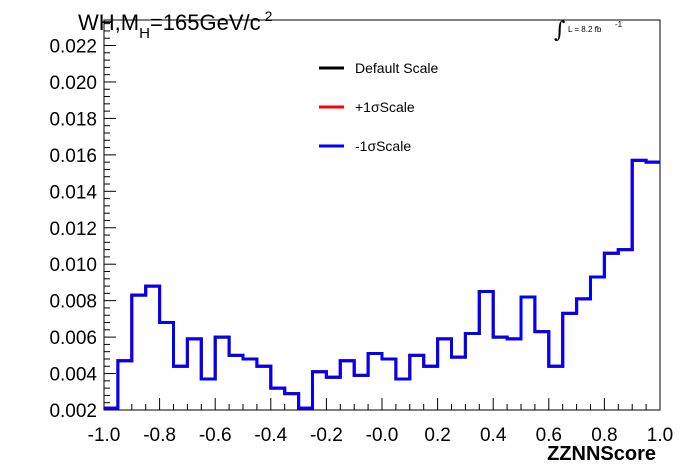 The width and height of the screenshot is (696, 472). What do you see at coordinates (73, 192) in the screenshot?
I see `y-tick-label: 0.014` at bounding box center [73, 192].